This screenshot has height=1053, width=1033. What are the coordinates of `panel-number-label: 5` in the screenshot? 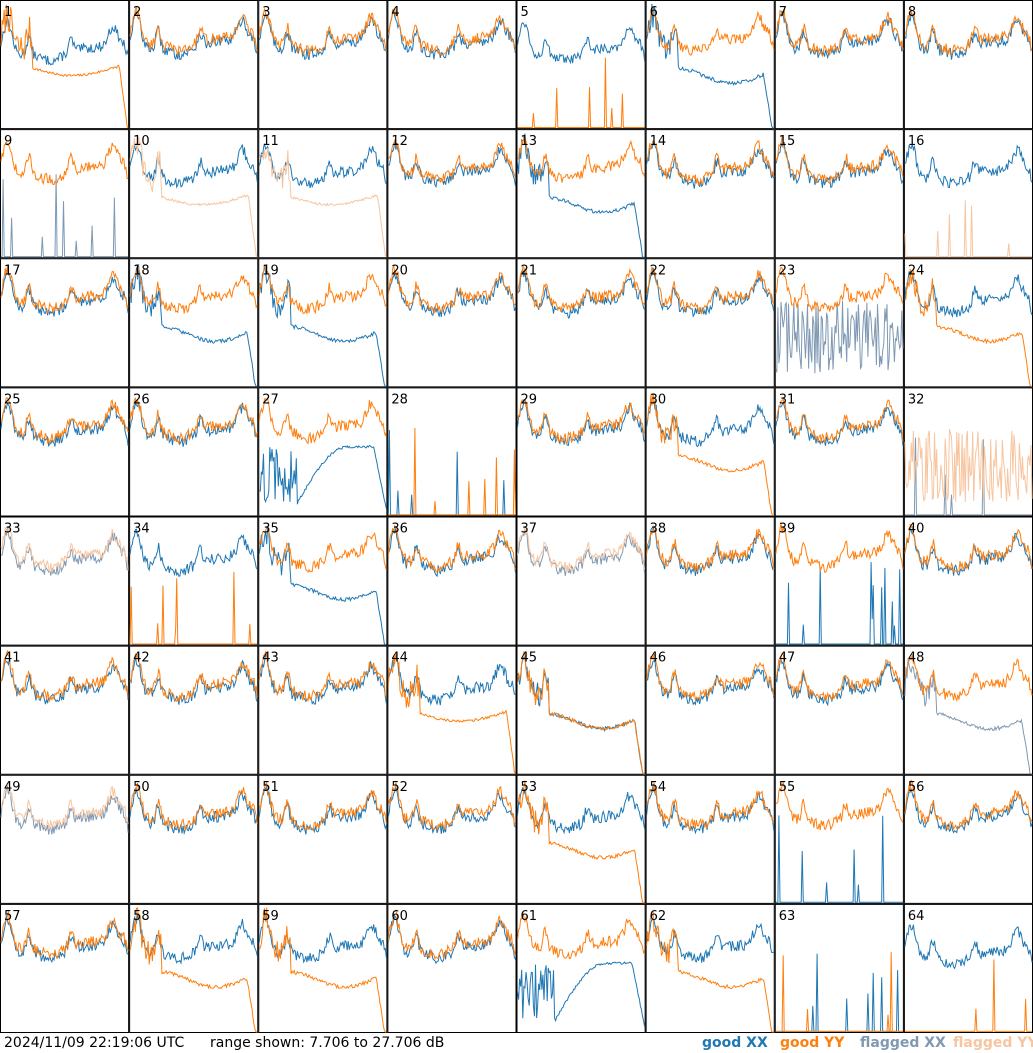 It's located at (525, 12).